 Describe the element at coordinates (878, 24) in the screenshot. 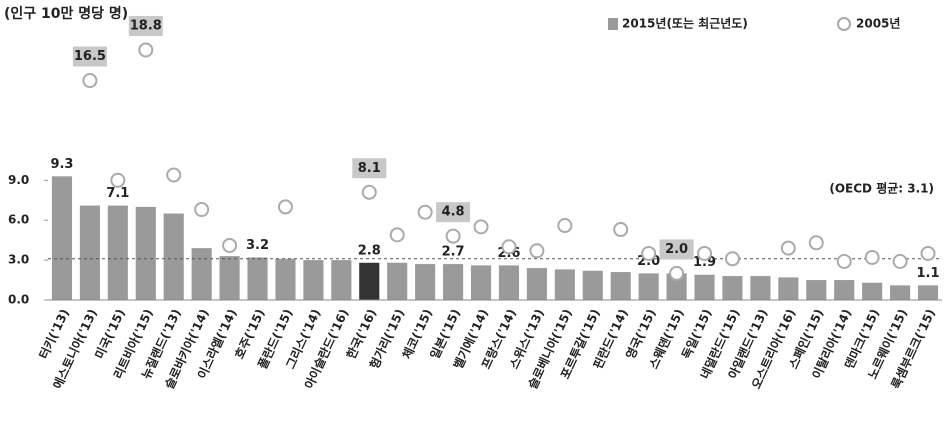

I see `legend-label: 2005년` at that location.